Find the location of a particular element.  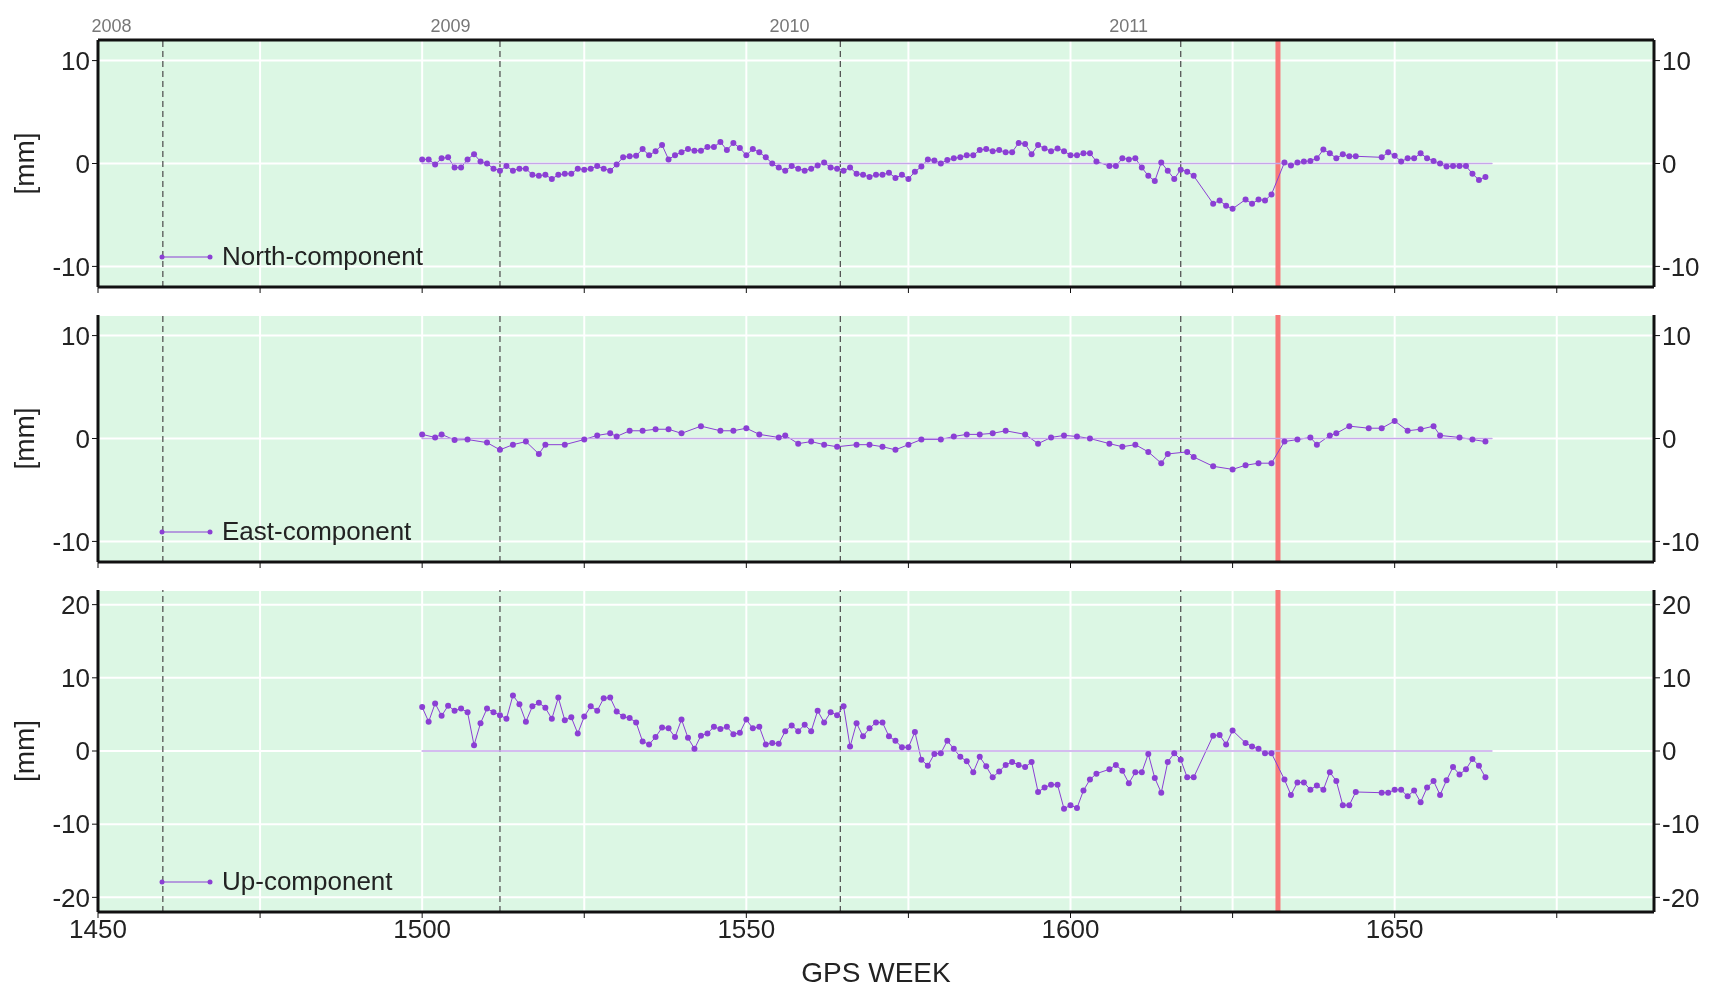

y-tick-label: -20 is located at coordinates (71, 897).